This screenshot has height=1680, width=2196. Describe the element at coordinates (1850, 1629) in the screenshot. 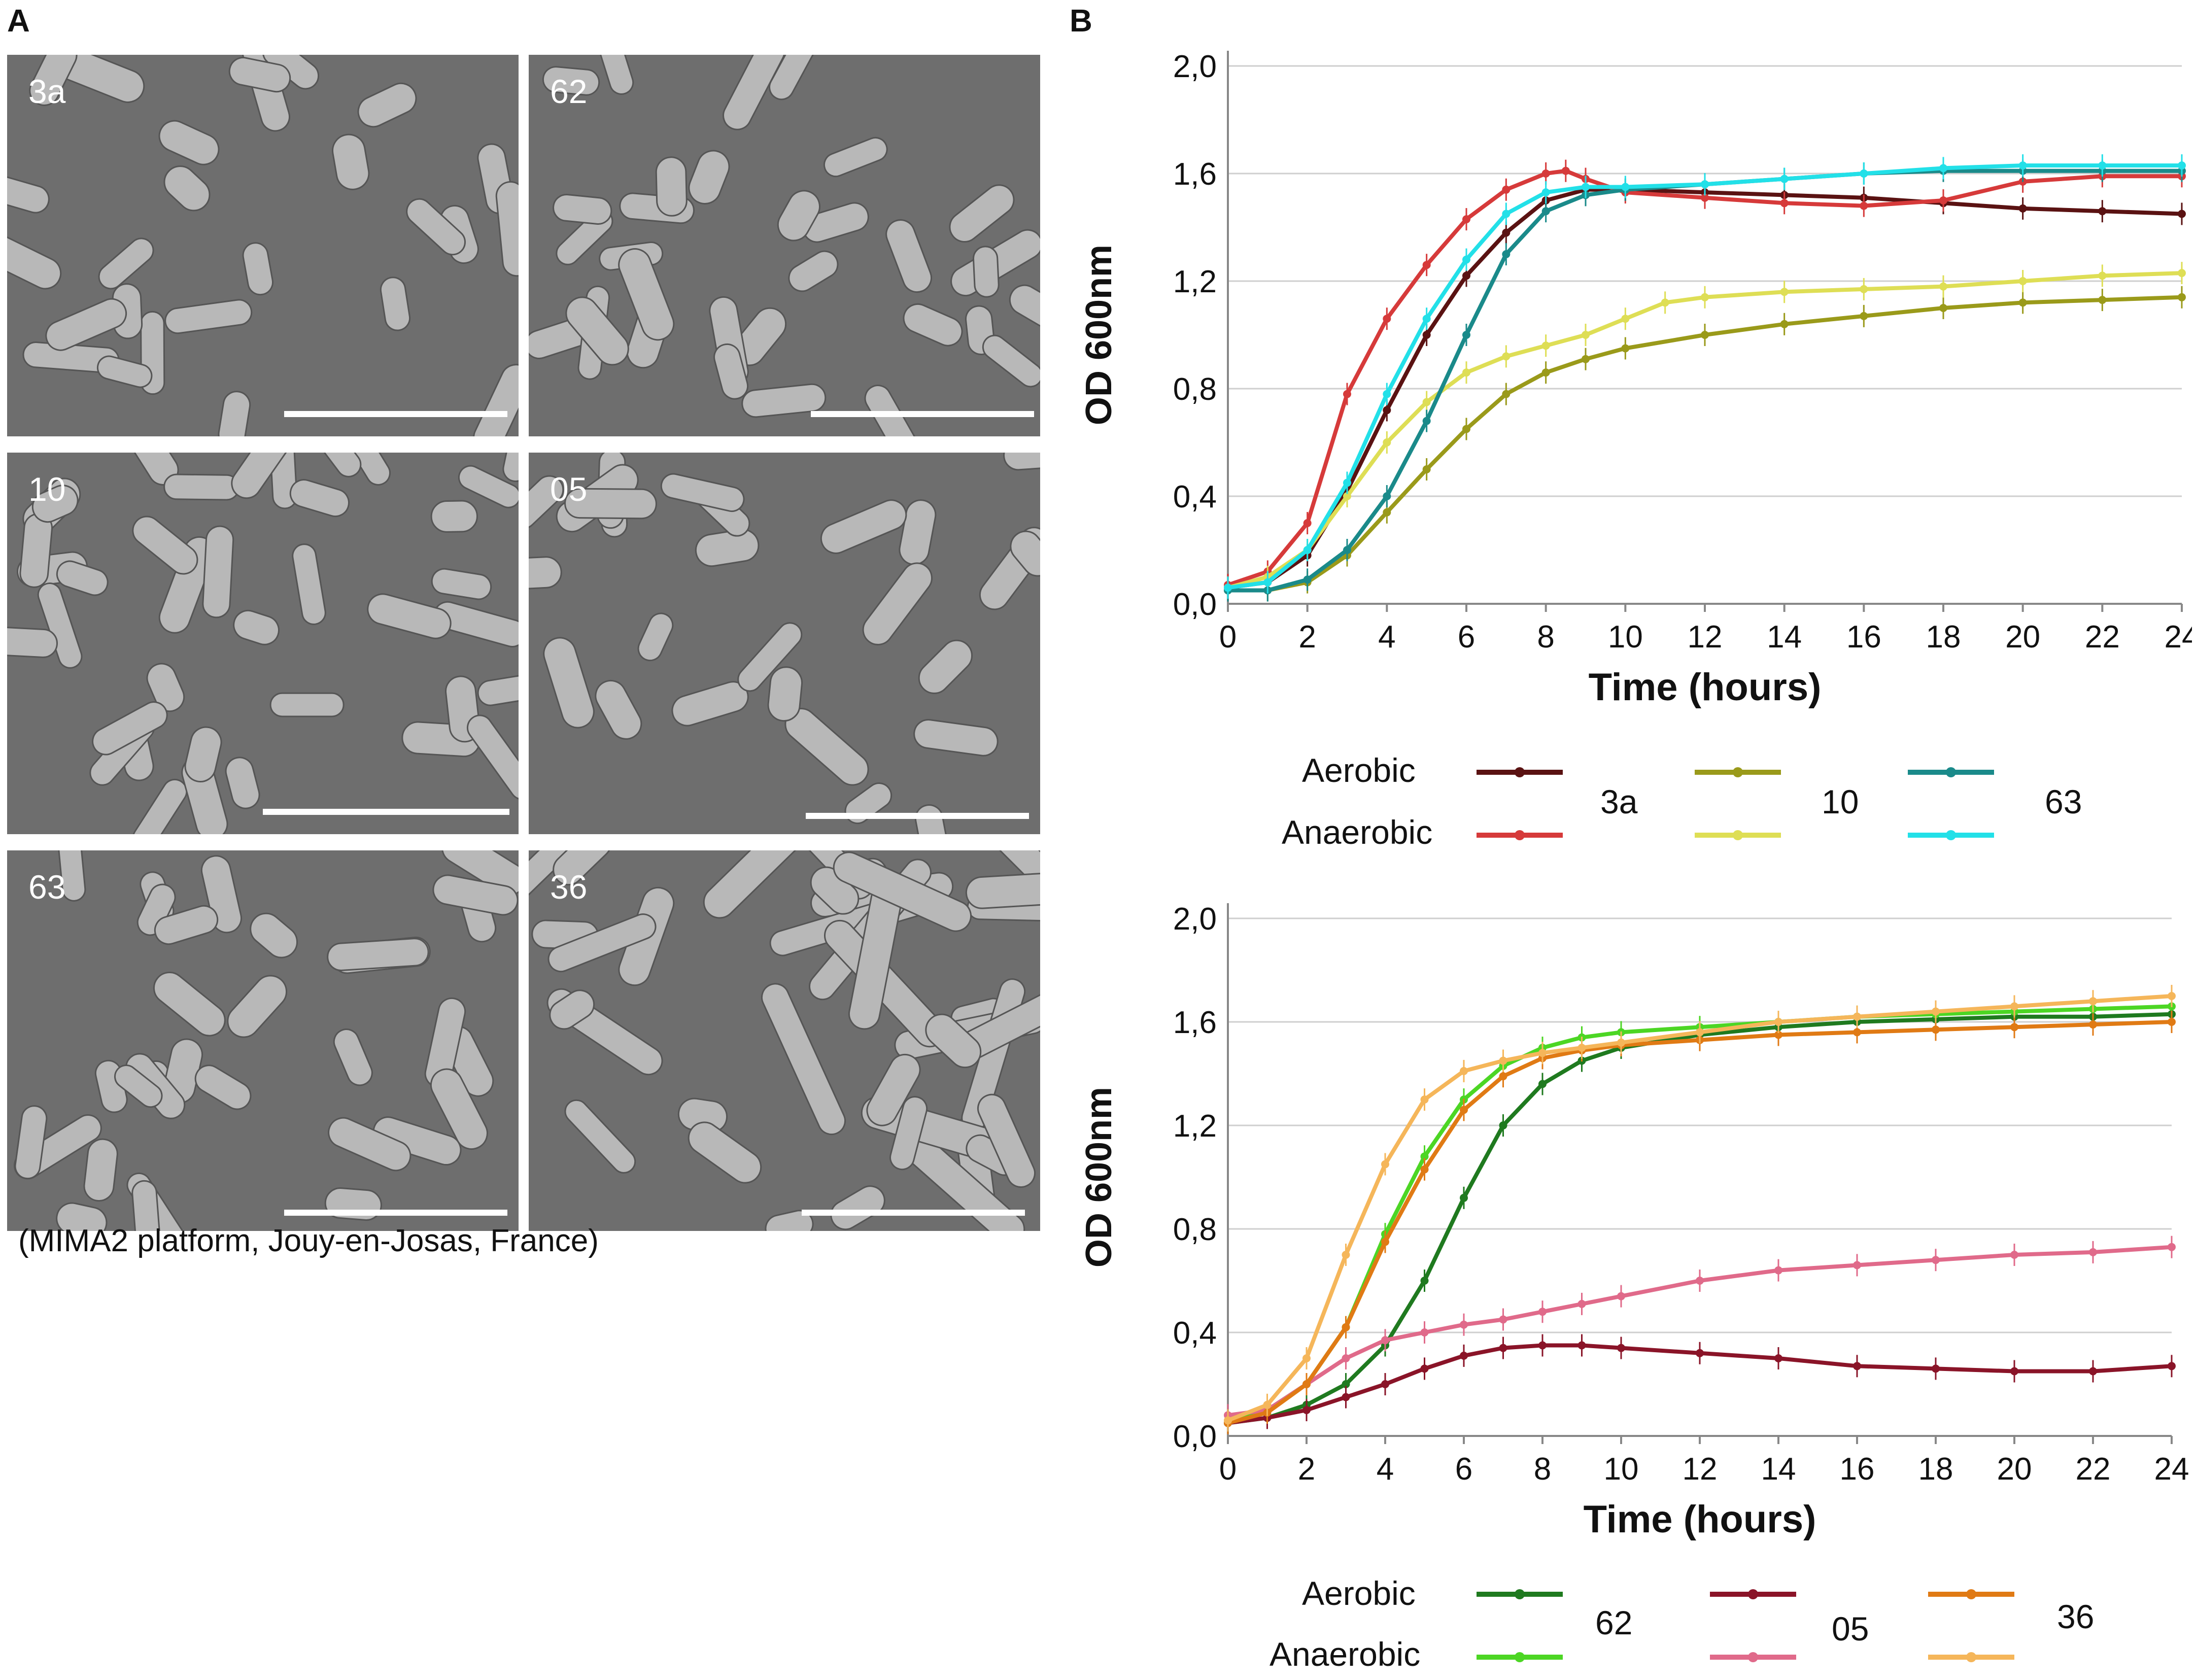

I see `legend-strain-label: 05` at that location.